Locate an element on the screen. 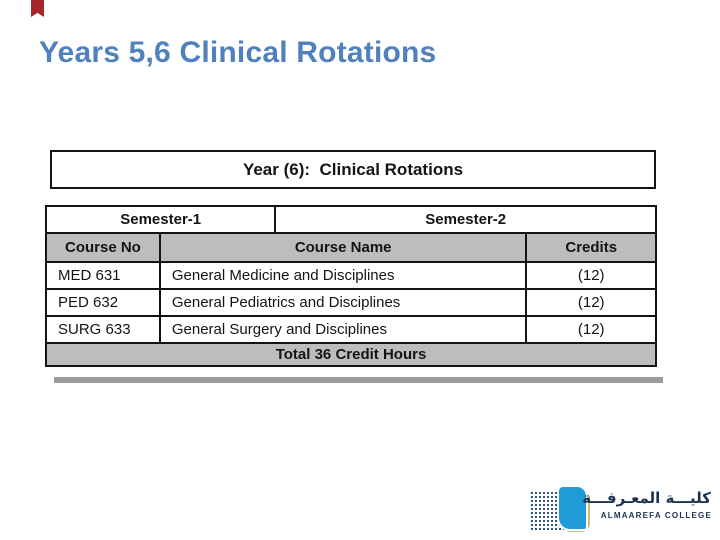 The image size is (720, 540). bookmark-ribbon-icon is located at coordinates (37, 8).